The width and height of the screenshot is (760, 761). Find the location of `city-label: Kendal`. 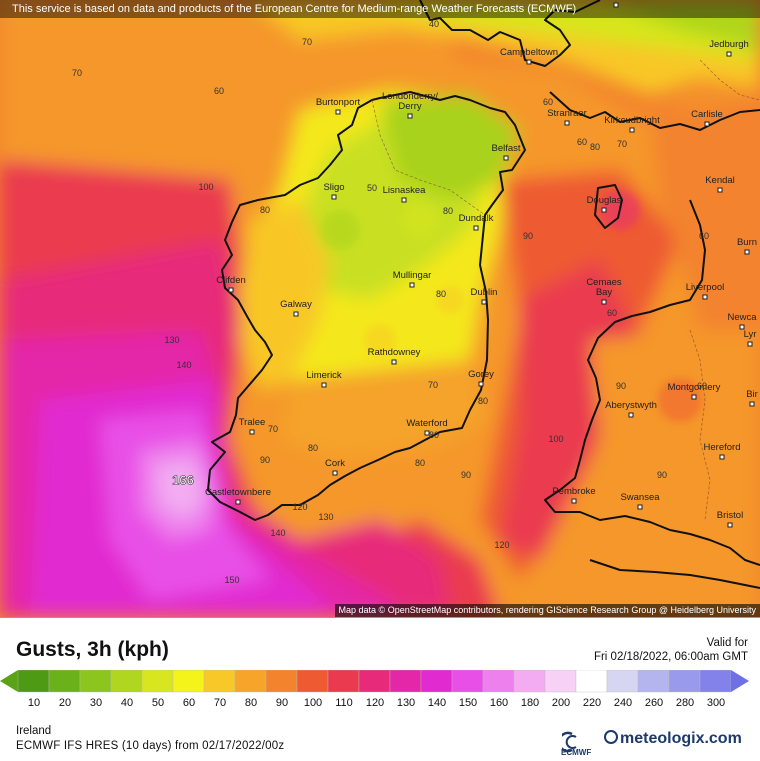

city-label: Kendal is located at coordinates (720, 180).